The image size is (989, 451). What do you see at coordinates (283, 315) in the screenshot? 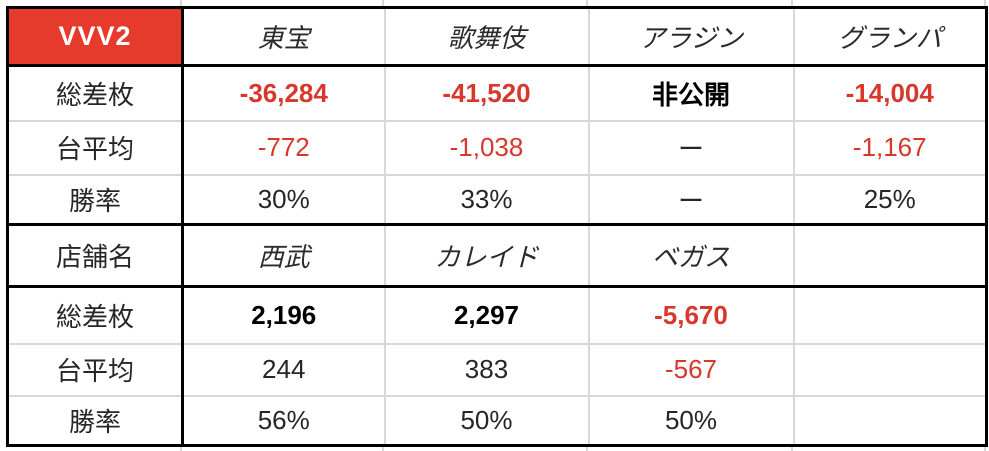
I see `value-cell: 2,196` at bounding box center [283, 315].